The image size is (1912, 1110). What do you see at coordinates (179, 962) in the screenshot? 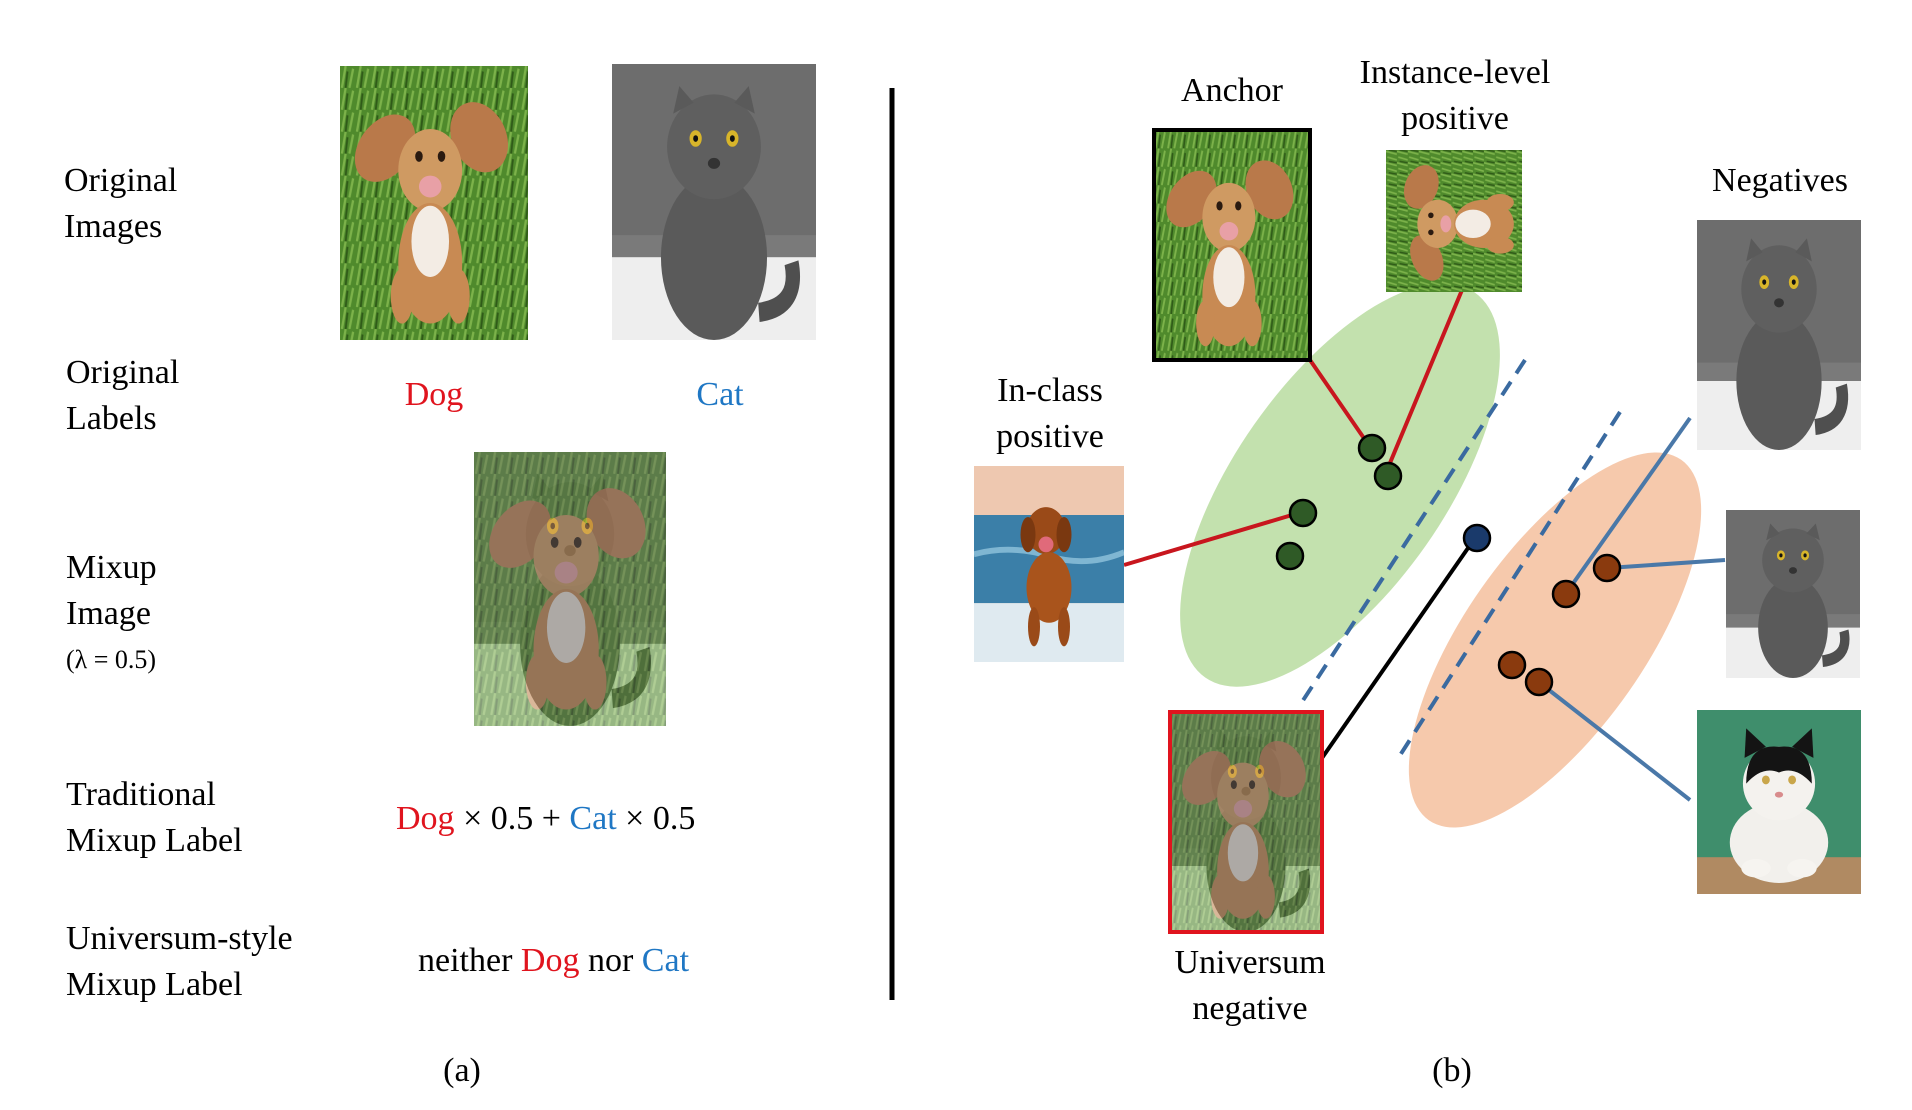
I see `row-label-universum-mixup: Universum-style Mixup Label` at bounding box center [179, 962].